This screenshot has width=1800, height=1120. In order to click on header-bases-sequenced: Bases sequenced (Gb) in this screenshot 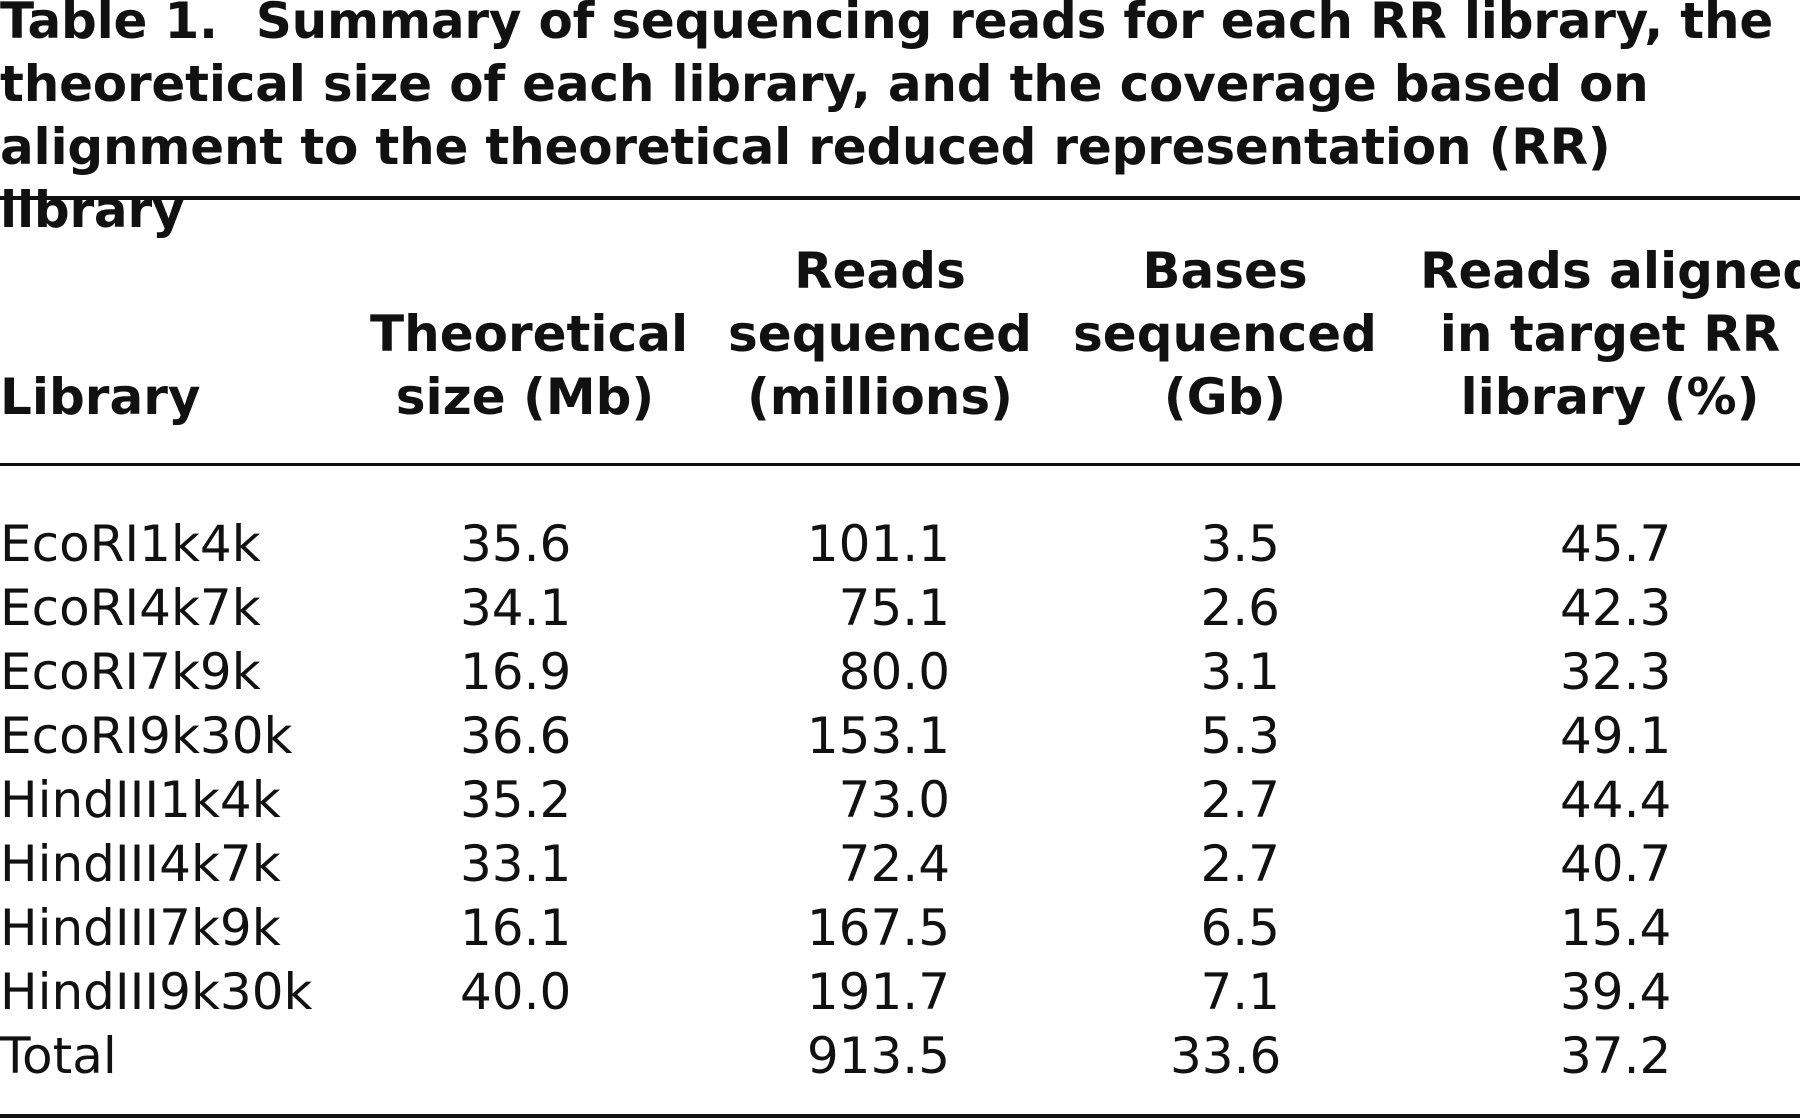, I will do `click(1225, 334)`.